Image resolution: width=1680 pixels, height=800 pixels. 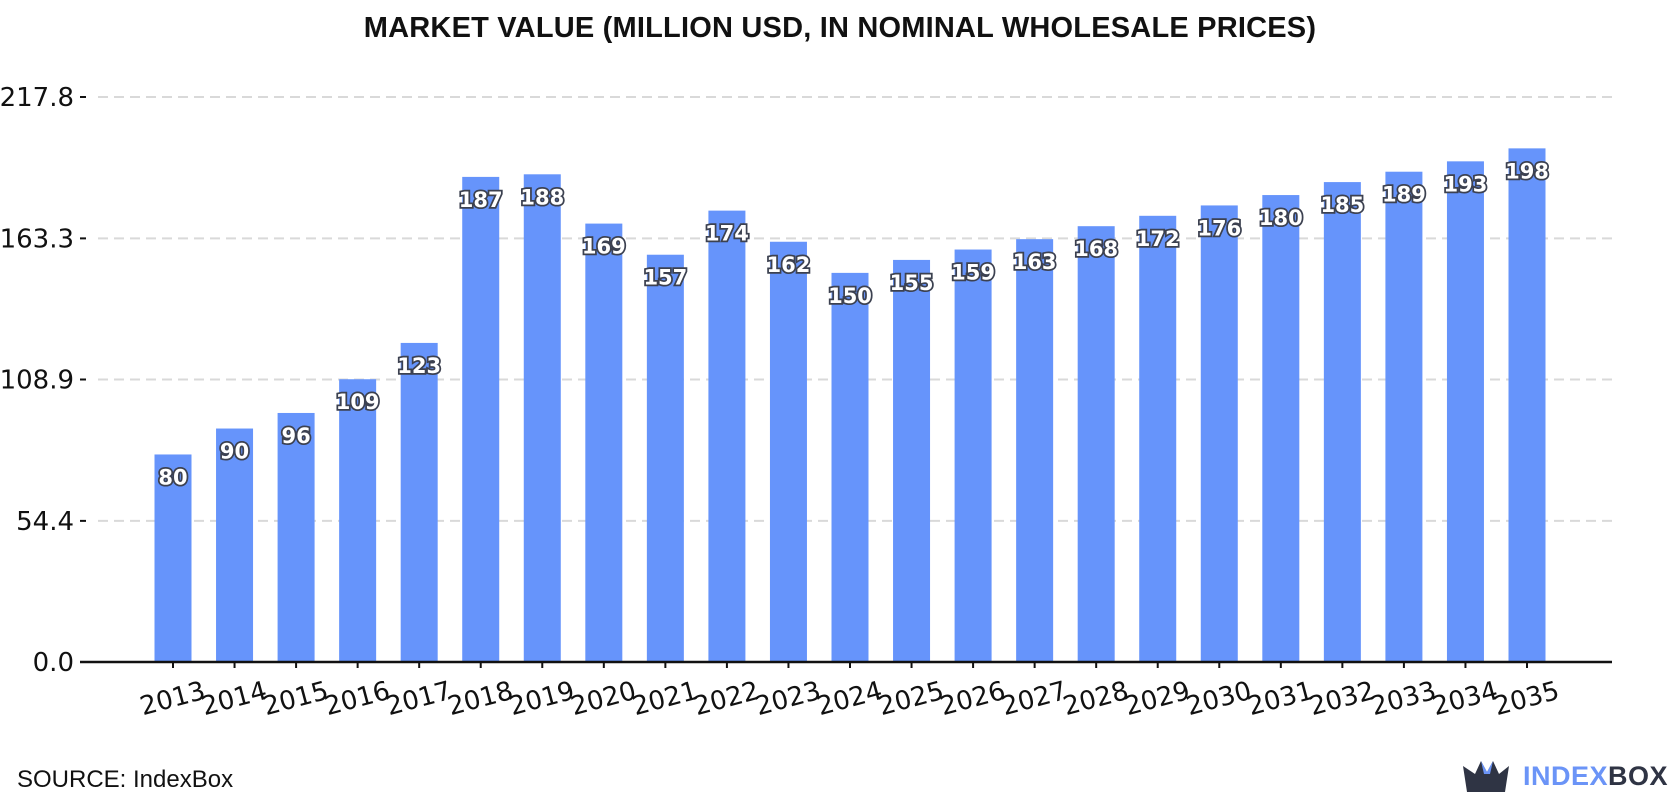 I want to click on y-tick-label: 54.4, so click(x=45, y=522).